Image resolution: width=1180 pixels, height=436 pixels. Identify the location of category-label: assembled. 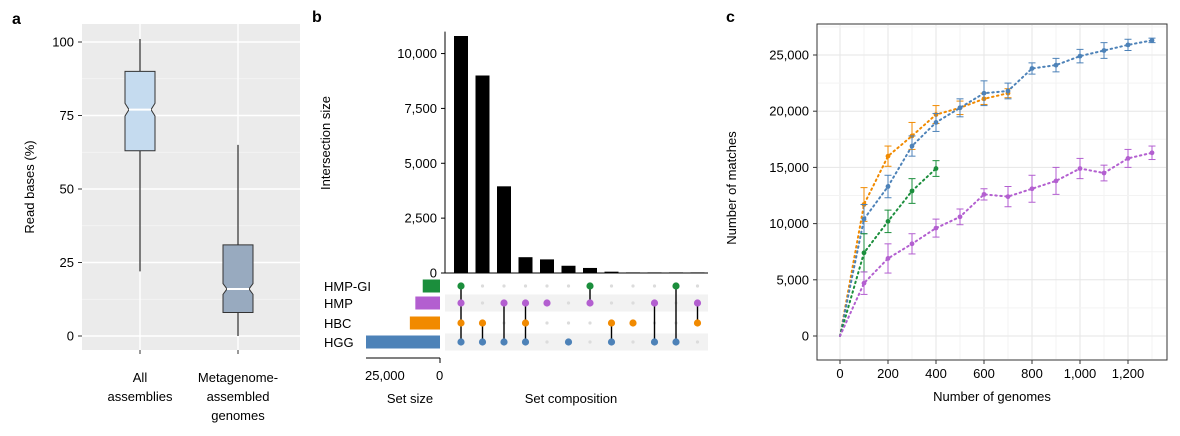
(238, 396).